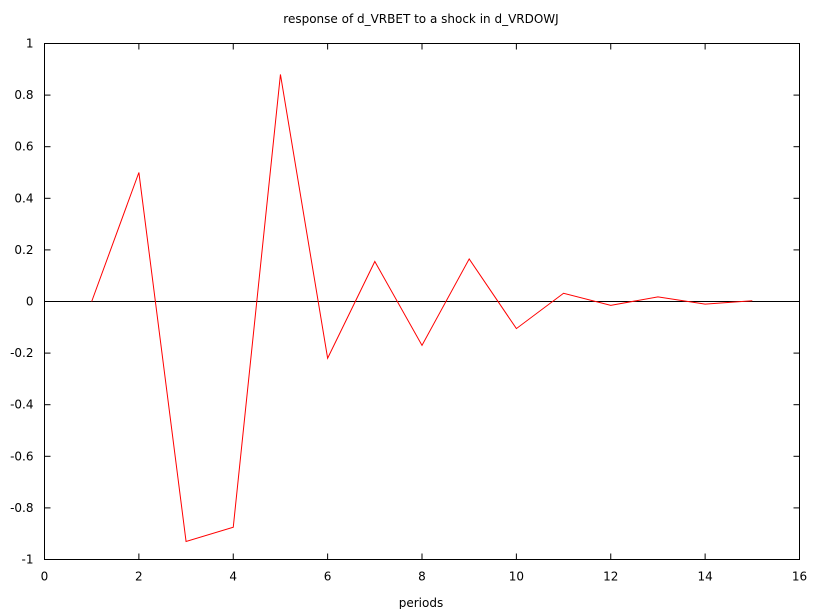 The image size is (816, 609). What do you see at coordinates (23, 198) in the screenshot?
I see `y-tick-label: 0.4` at bounding box center [23, 198].